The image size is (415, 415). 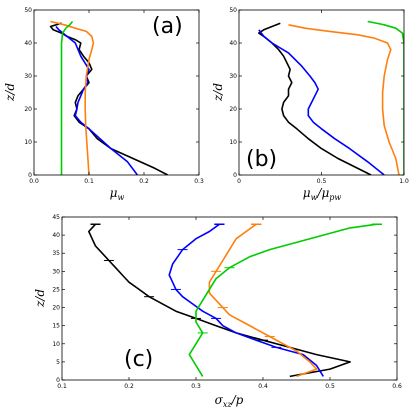 What do you see at coordinates (263, 300) in the screenshot?
I see `panel-c-series-orange-line` at bounding box center [263, 300].